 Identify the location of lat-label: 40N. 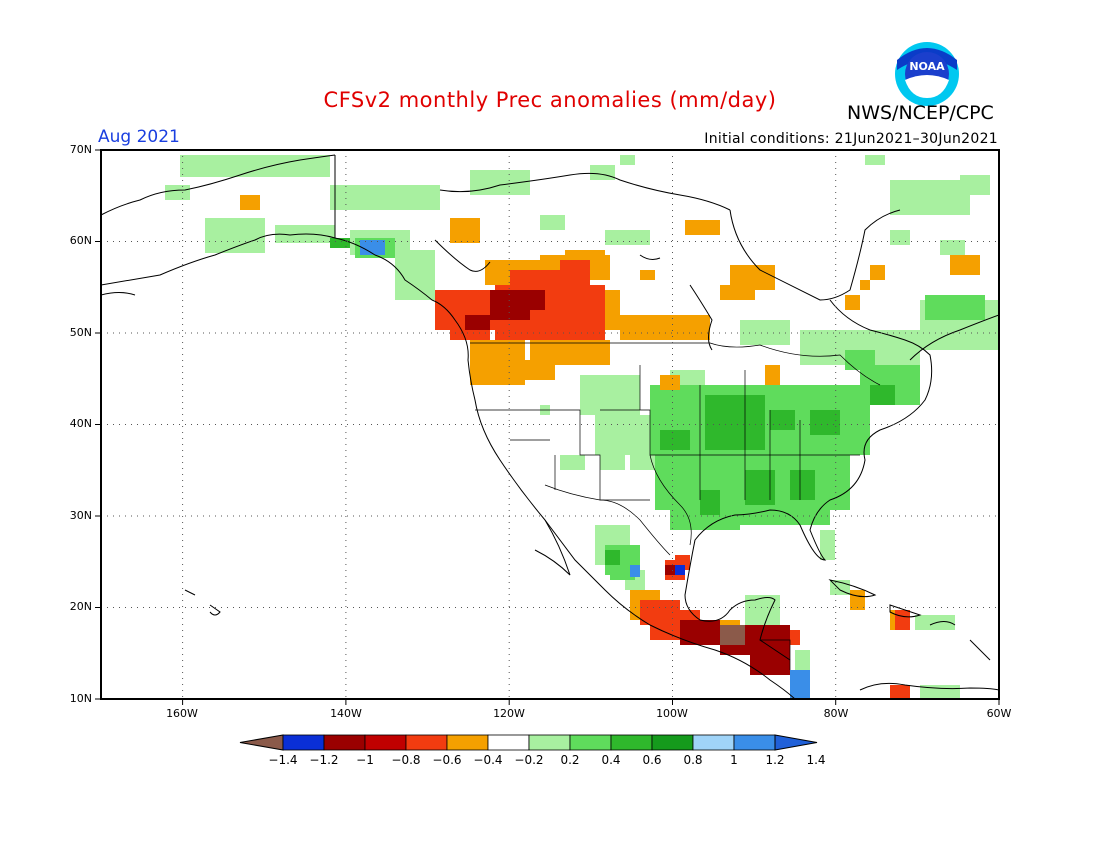
(80, 423).